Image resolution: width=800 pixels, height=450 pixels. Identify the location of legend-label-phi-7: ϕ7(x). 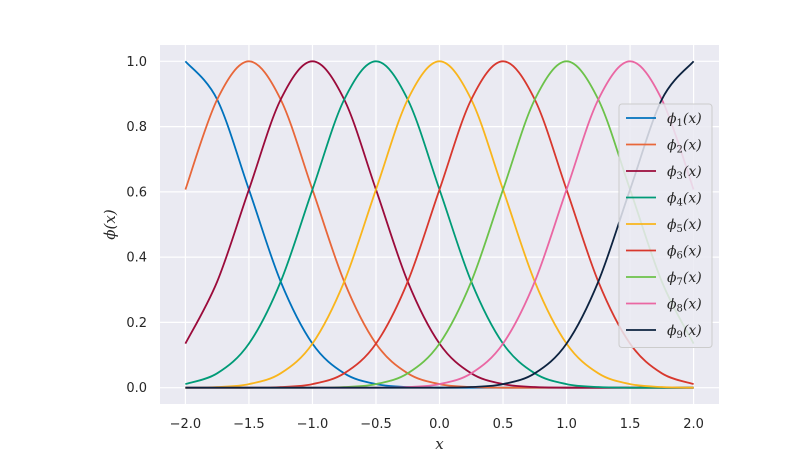
(684, 279).